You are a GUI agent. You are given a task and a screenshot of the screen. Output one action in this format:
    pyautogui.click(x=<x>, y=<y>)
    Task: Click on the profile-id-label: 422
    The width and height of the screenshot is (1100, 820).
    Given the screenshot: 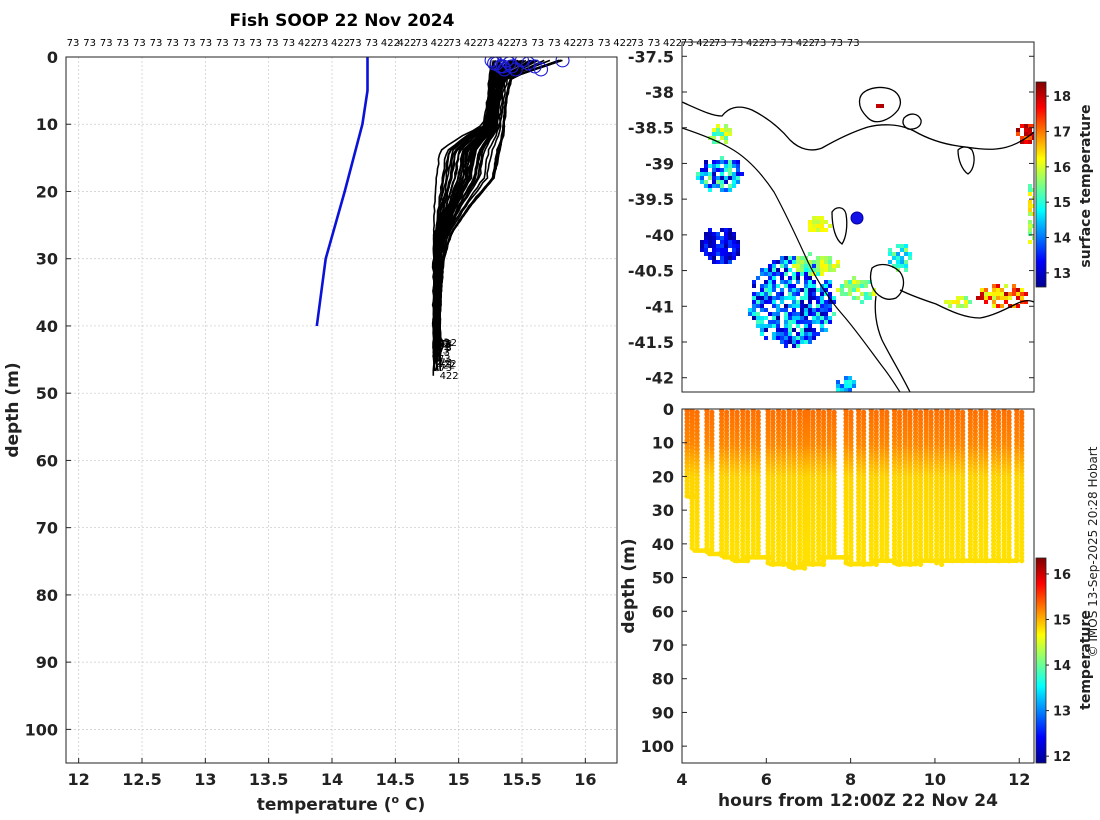 What is the action you would take?
    pyautogui.click(x=622, y=43)
    